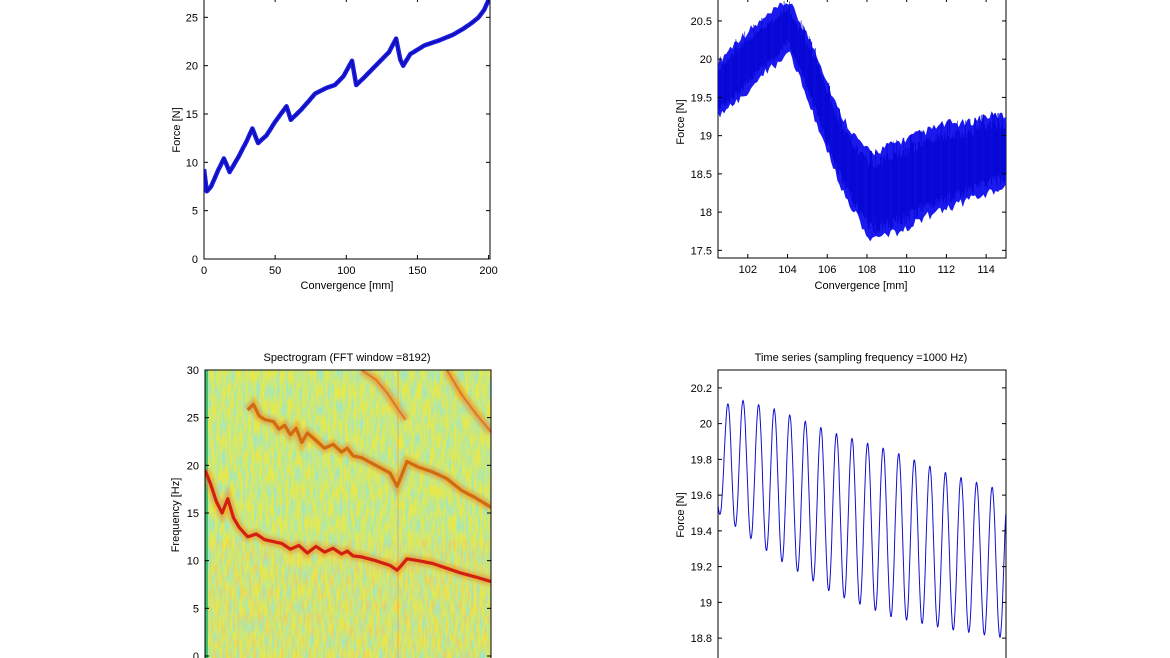  Describe the element at coordinates (347, 96) in the screenshot. I see `series-force-line` at that location.